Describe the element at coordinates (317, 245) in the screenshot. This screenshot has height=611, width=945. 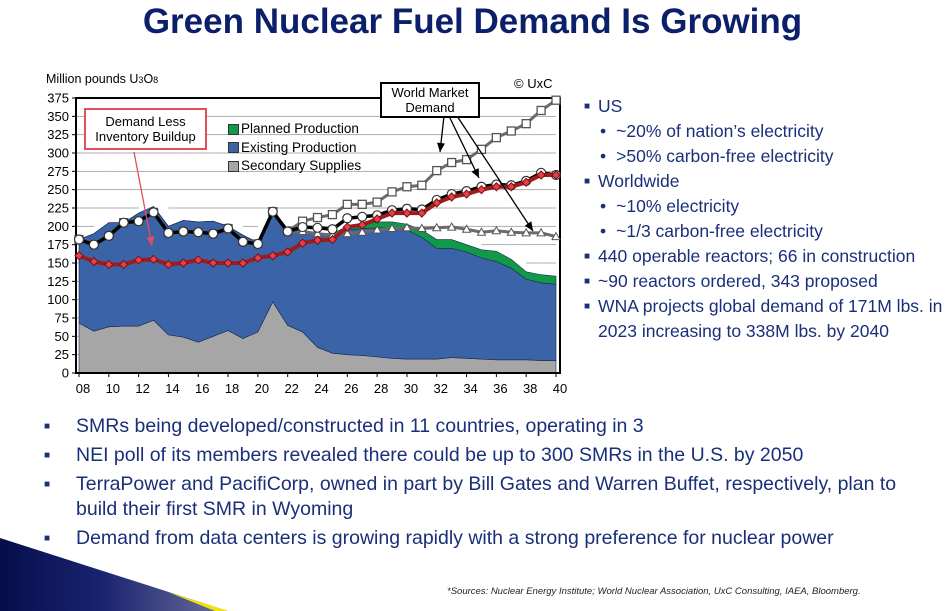
I see `area-planned-production` at that location.